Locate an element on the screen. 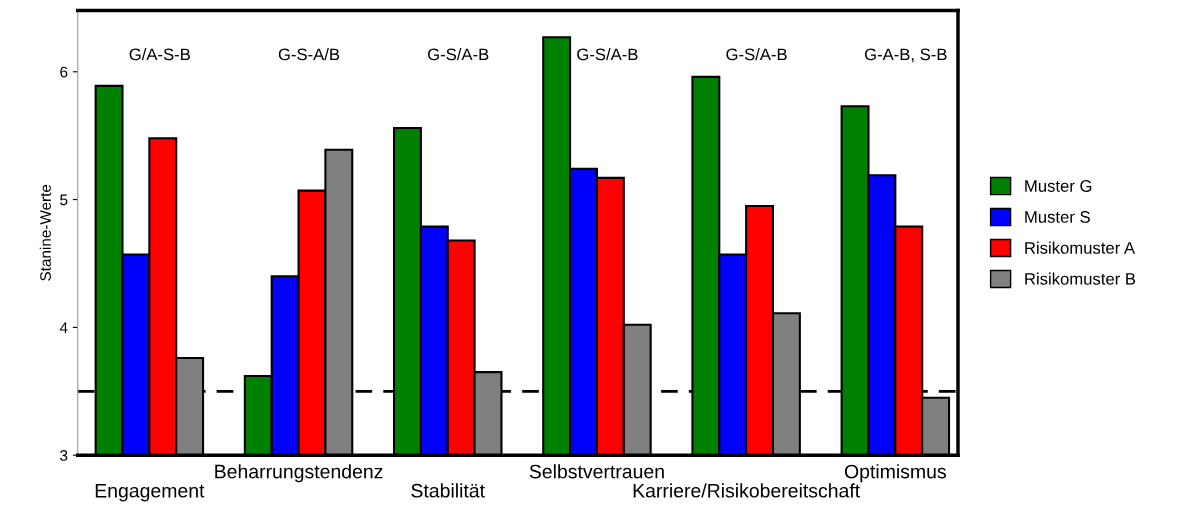 This screenshot has width=1196, height=522. annotation: G-A-B, S-B is located at coordinates (905, 55).